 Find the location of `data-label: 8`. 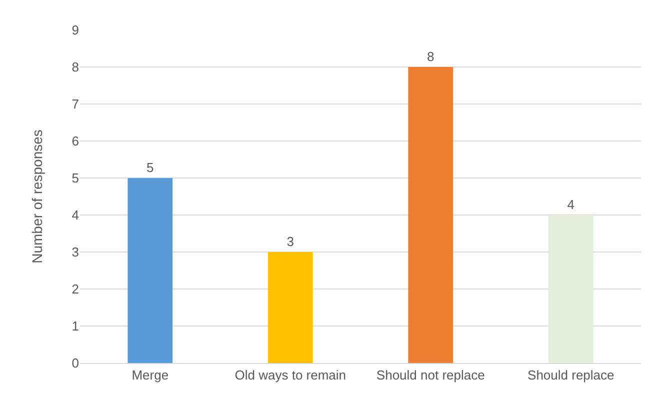

data-label: 8 is located at coordinates (430, 56).